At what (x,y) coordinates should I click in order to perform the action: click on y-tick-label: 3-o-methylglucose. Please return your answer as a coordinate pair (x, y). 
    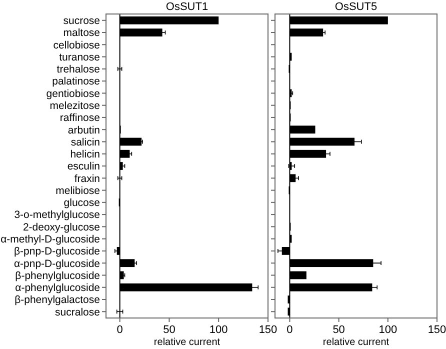
    Looking at the image, I should click on (57, 215).